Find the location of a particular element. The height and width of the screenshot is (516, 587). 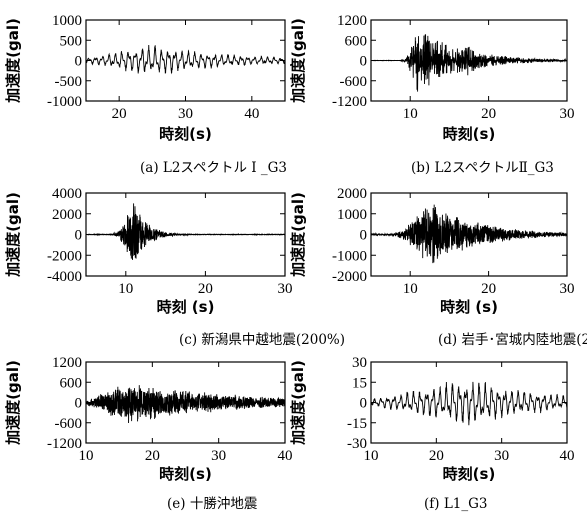

y-tick-label: -30 is located at coordinates (357, 444).